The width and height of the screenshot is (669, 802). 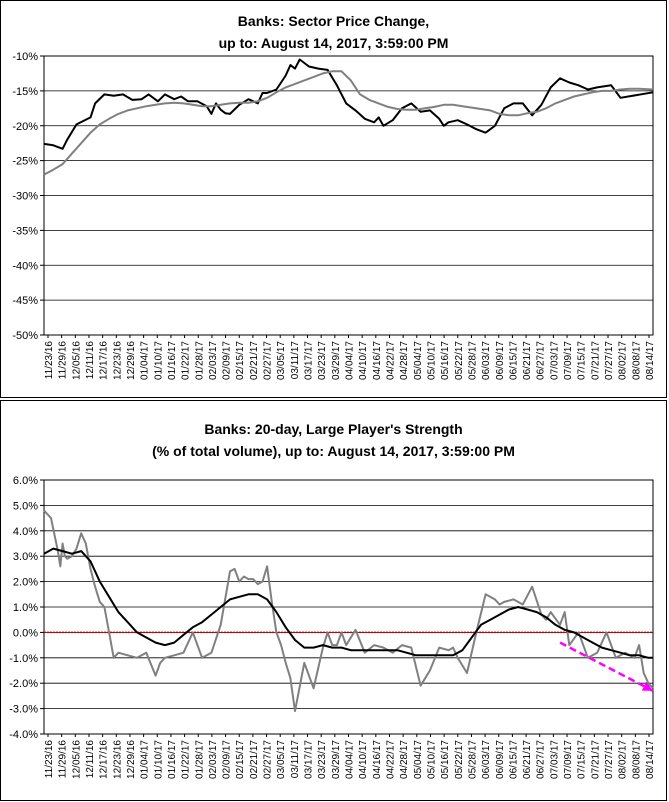 I want to click on series-line-gray, so click(x=348, y=123).